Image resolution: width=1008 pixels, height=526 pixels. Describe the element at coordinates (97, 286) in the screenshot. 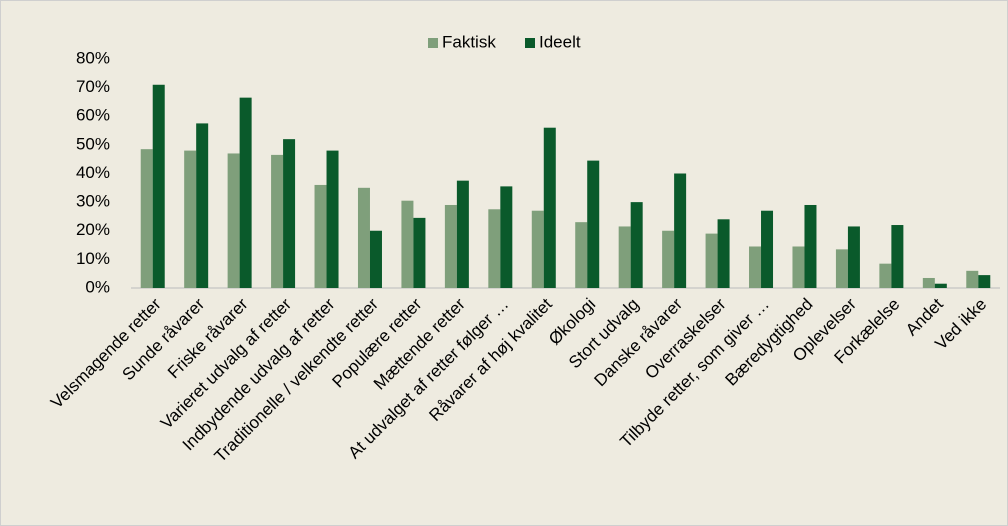

I see `y-tick-label: 0%` at that location.